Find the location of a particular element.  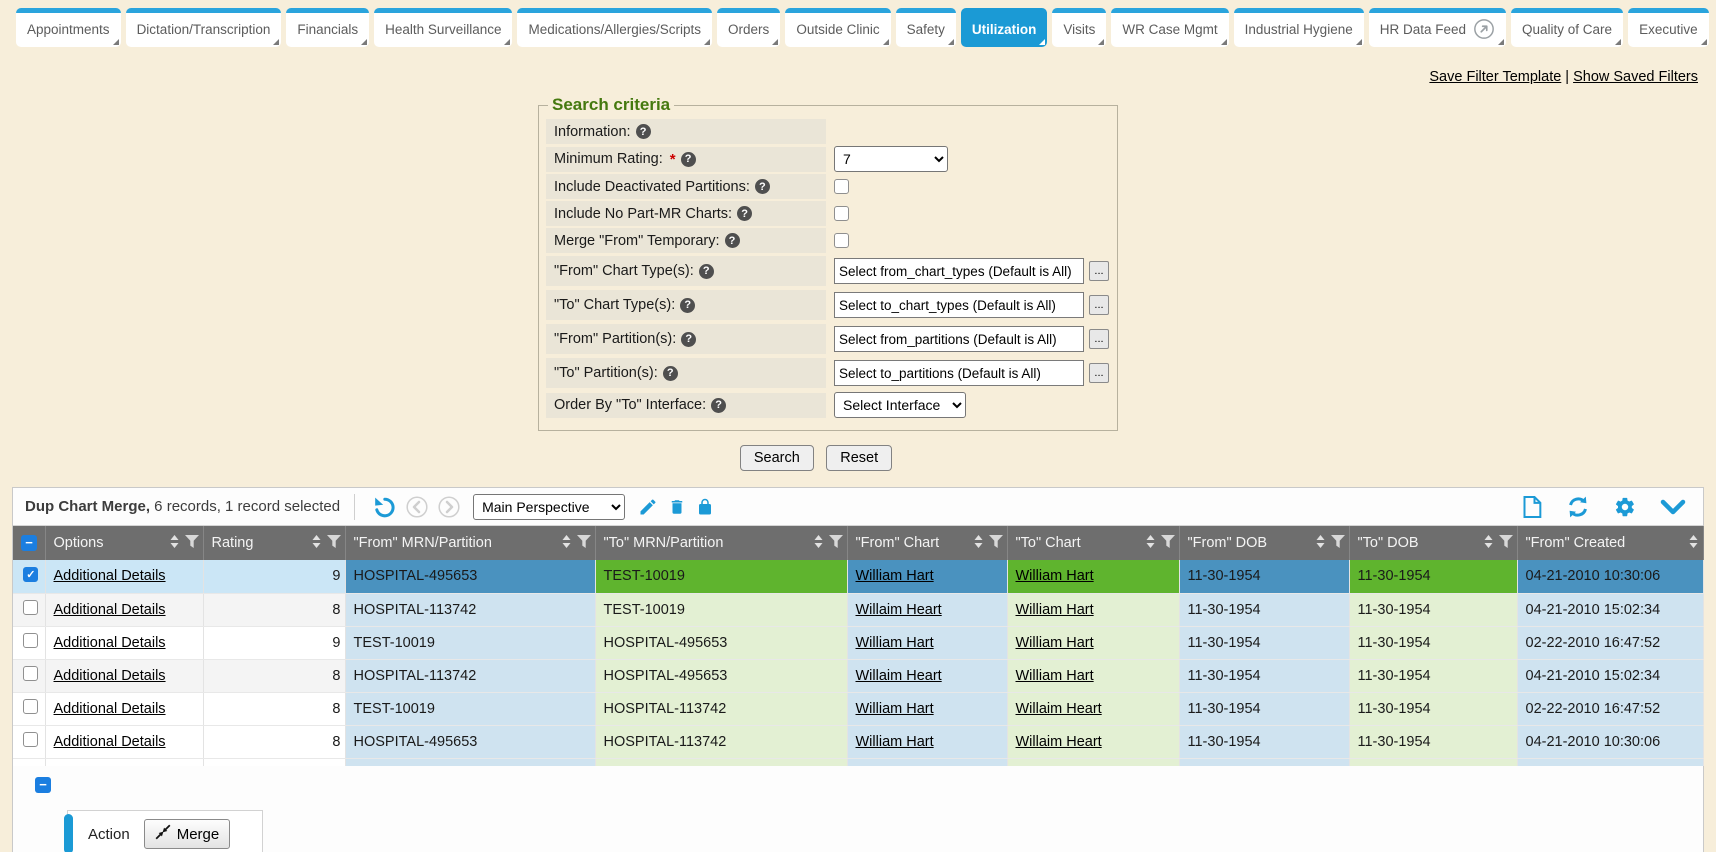

show-saved-filters-link: Show Saved Filters is located at coordinates (1635, 77).